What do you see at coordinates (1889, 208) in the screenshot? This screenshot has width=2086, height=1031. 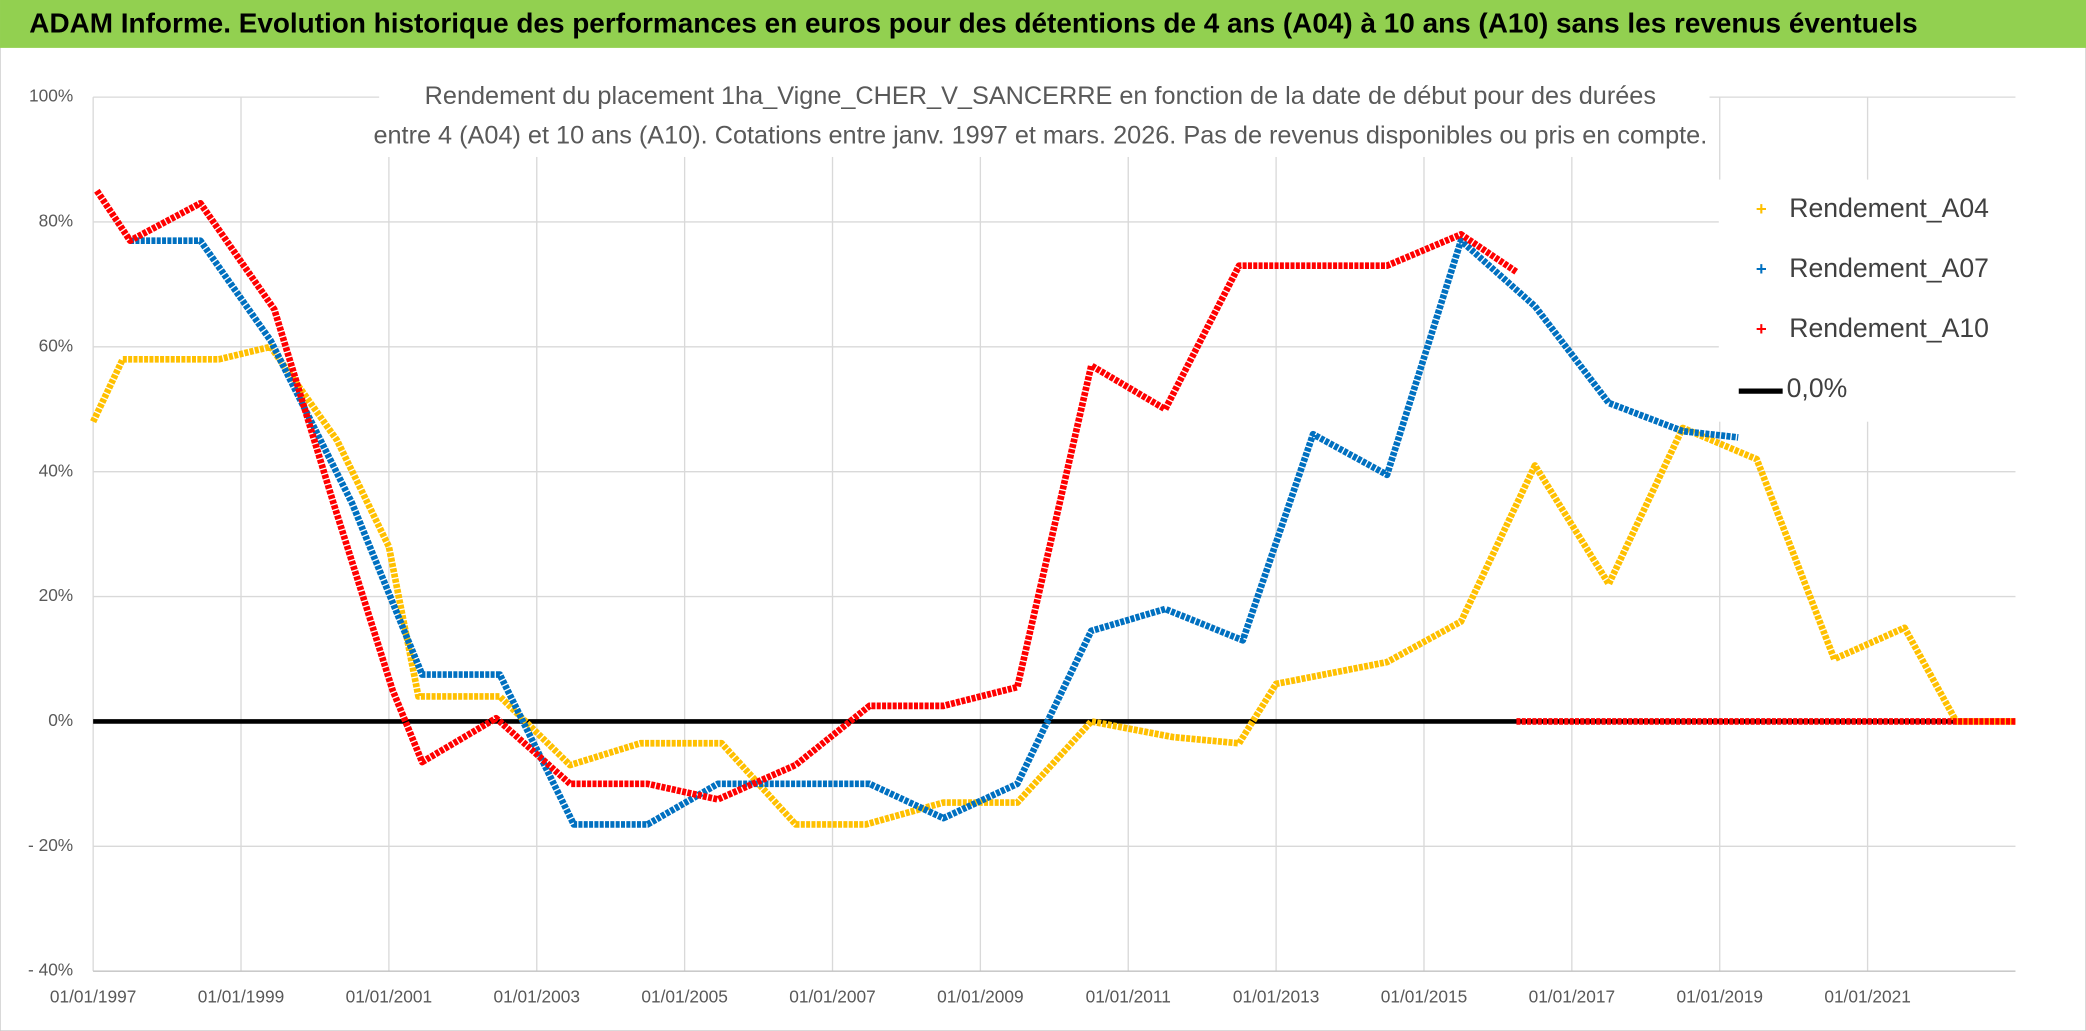 I see `legend-label: Rendement_A04` at bounding box center [1889, 208].